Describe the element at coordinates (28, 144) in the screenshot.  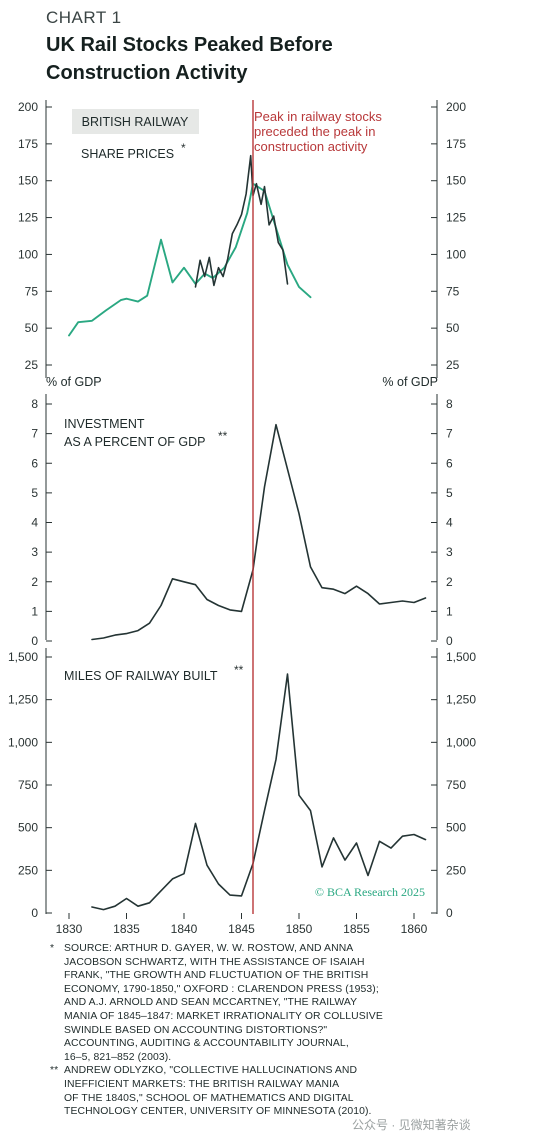
I see `panel-1-left-tick-label: 175` at that location.